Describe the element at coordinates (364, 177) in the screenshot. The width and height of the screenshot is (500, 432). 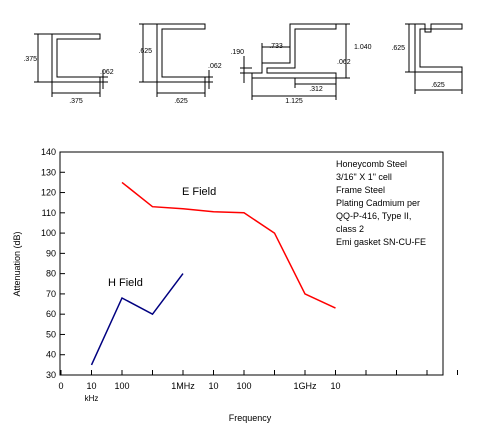
I see `note-line: 3/16" X 1" cell` at that location.